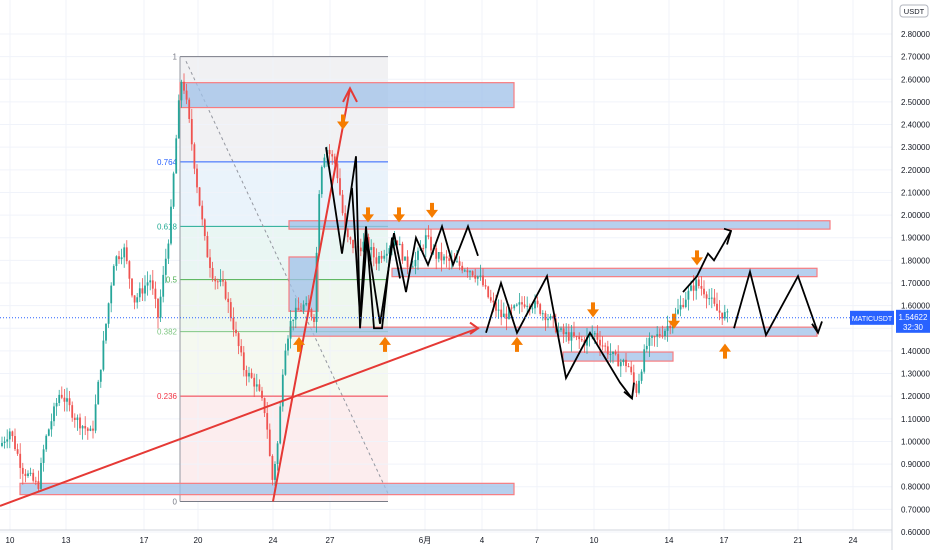 The height and width of the screenshot is (550, 932). Describe the element at coordinates (915, 125) in the screenshot. I see `y-tick-label: 2.40000` at that location.